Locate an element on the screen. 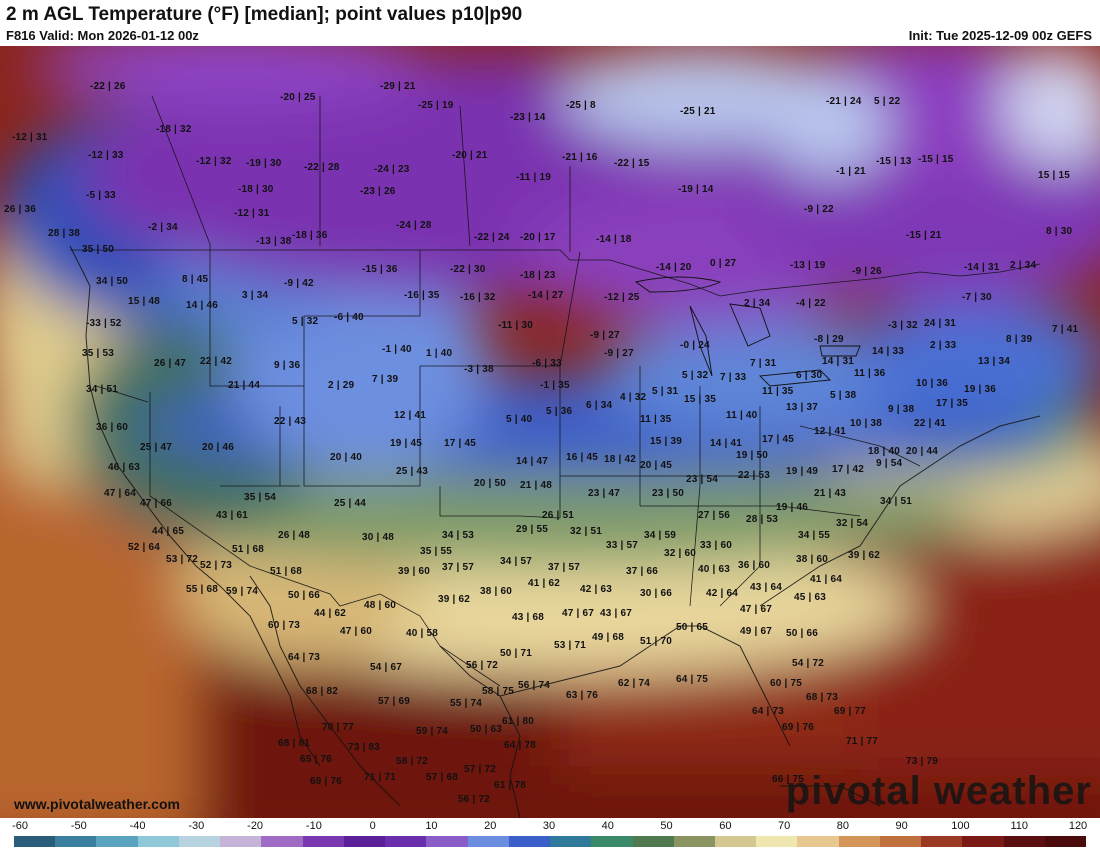  point-value: 8 | 39 is located at coordinates (1019, 339).